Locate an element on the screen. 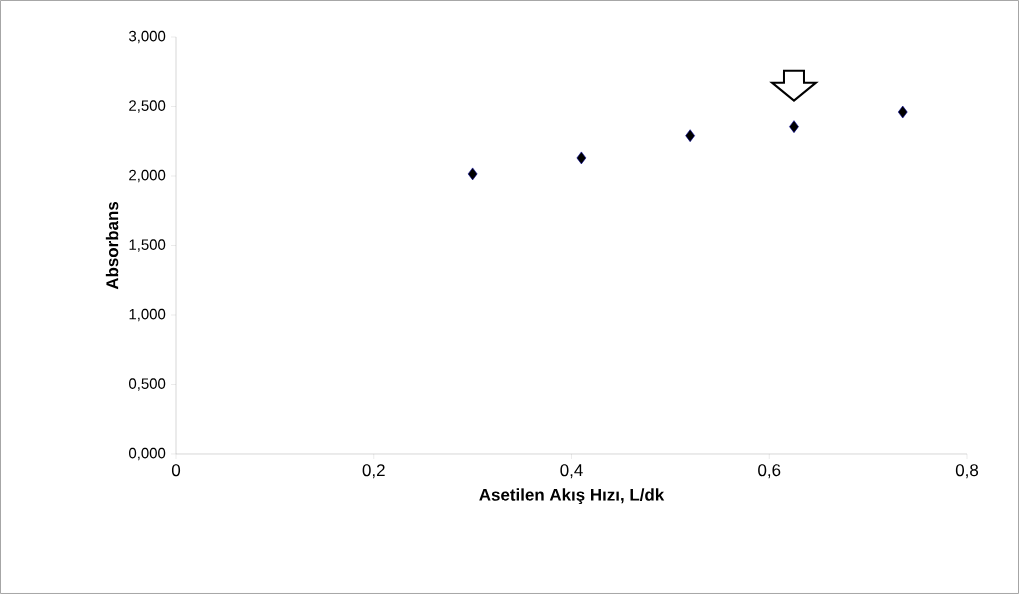 The height and width of the screenshot is (594, 1019). x-tick-label: 0,8 is located at coordinates (967, 471).